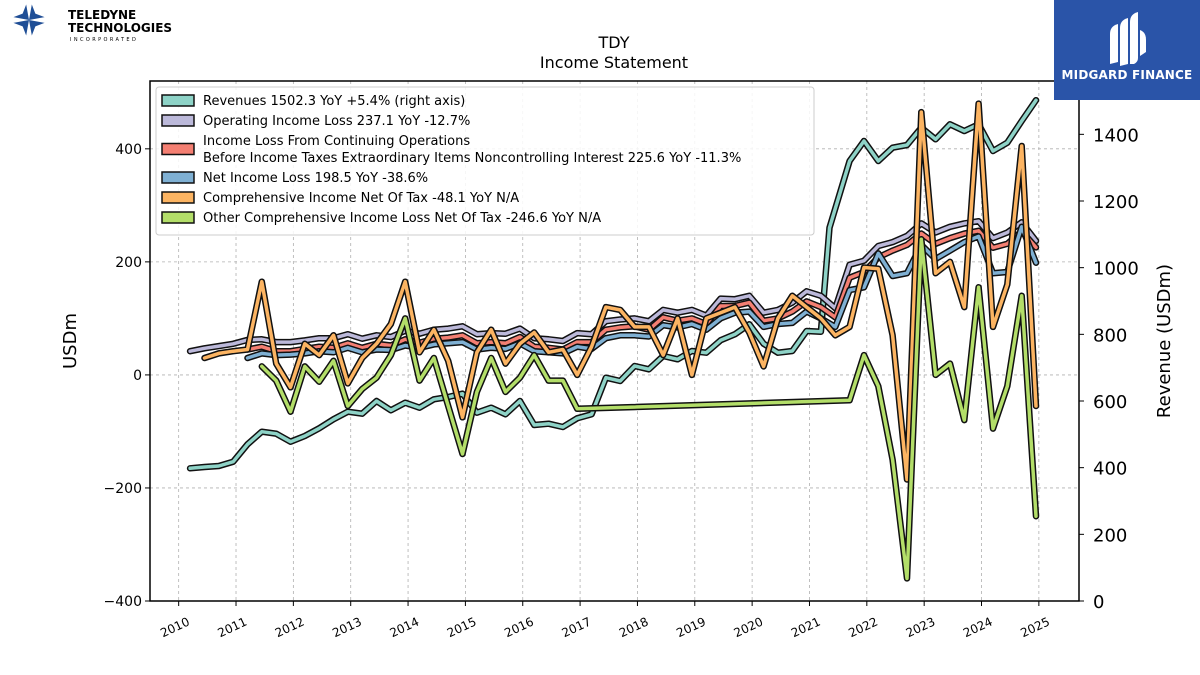 Image resolution: width=1200 pixels, height=675 pixels. I want to click on y-tick-label: −400, so click(123, 602).